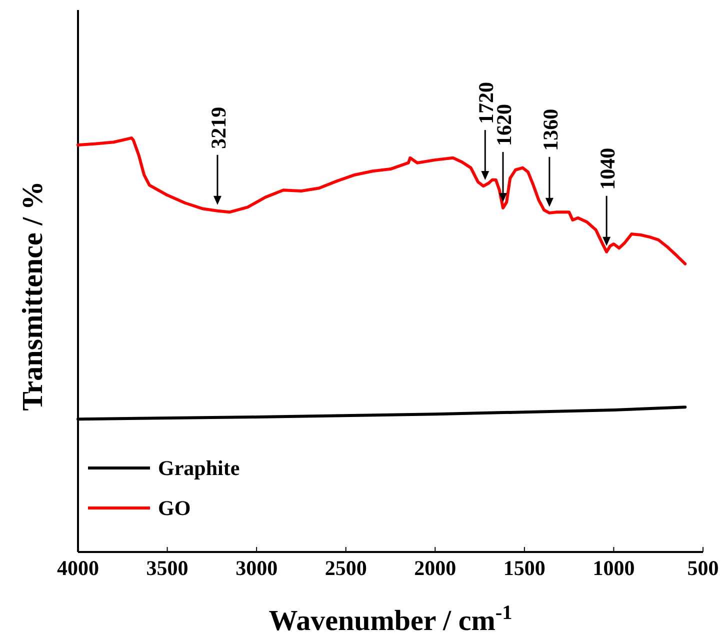 This screenshot has width=721, height=639. What do you see at coordinates (345, 568) in the screenshot?
I see `x-tick-label: 2500` at bounding box center [345, 568].